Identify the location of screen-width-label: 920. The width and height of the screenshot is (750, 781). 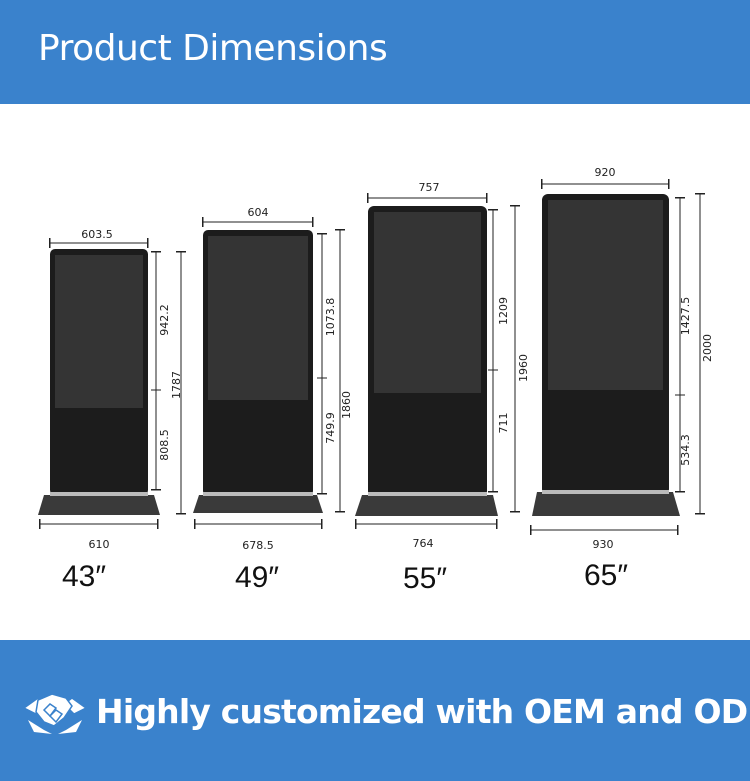
(605, 172).